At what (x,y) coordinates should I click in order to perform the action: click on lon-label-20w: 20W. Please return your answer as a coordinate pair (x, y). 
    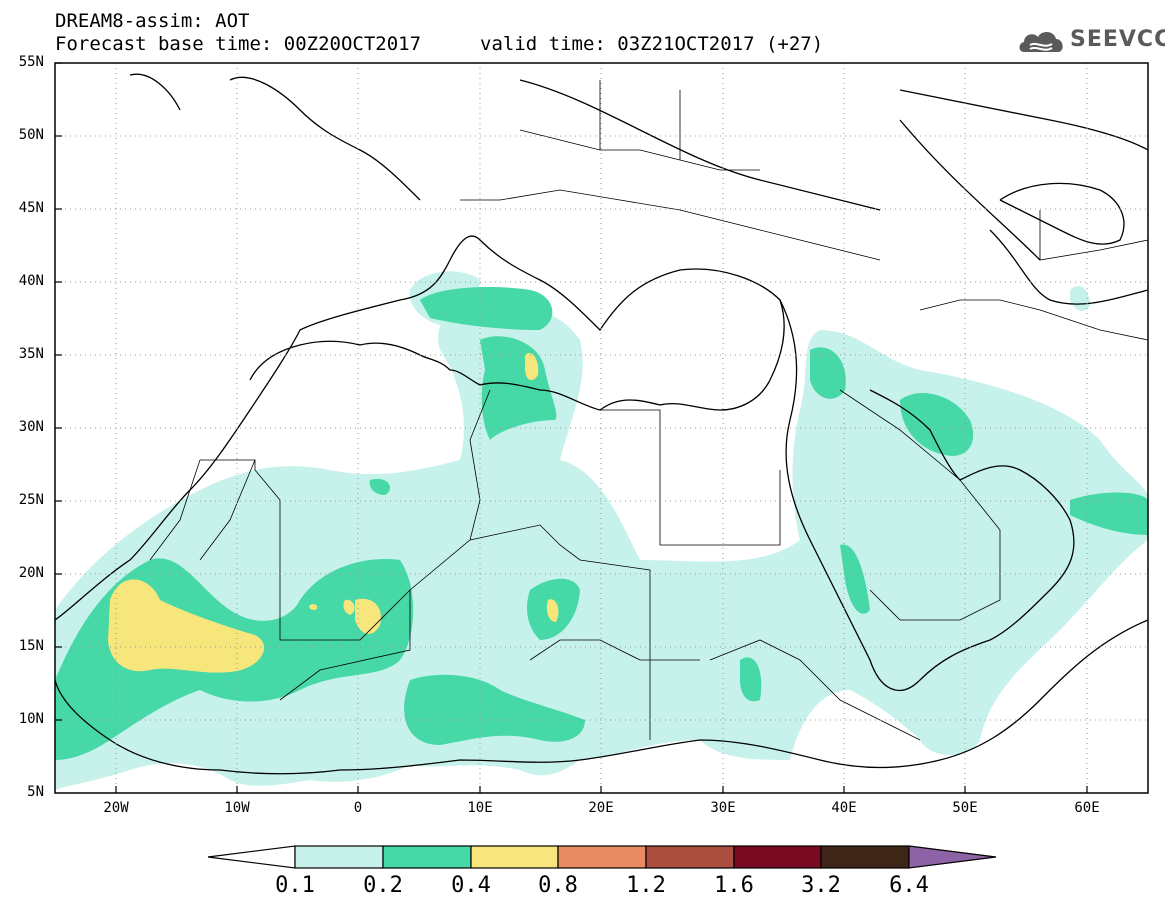
    Looking at the image, I should click on (116, 808).